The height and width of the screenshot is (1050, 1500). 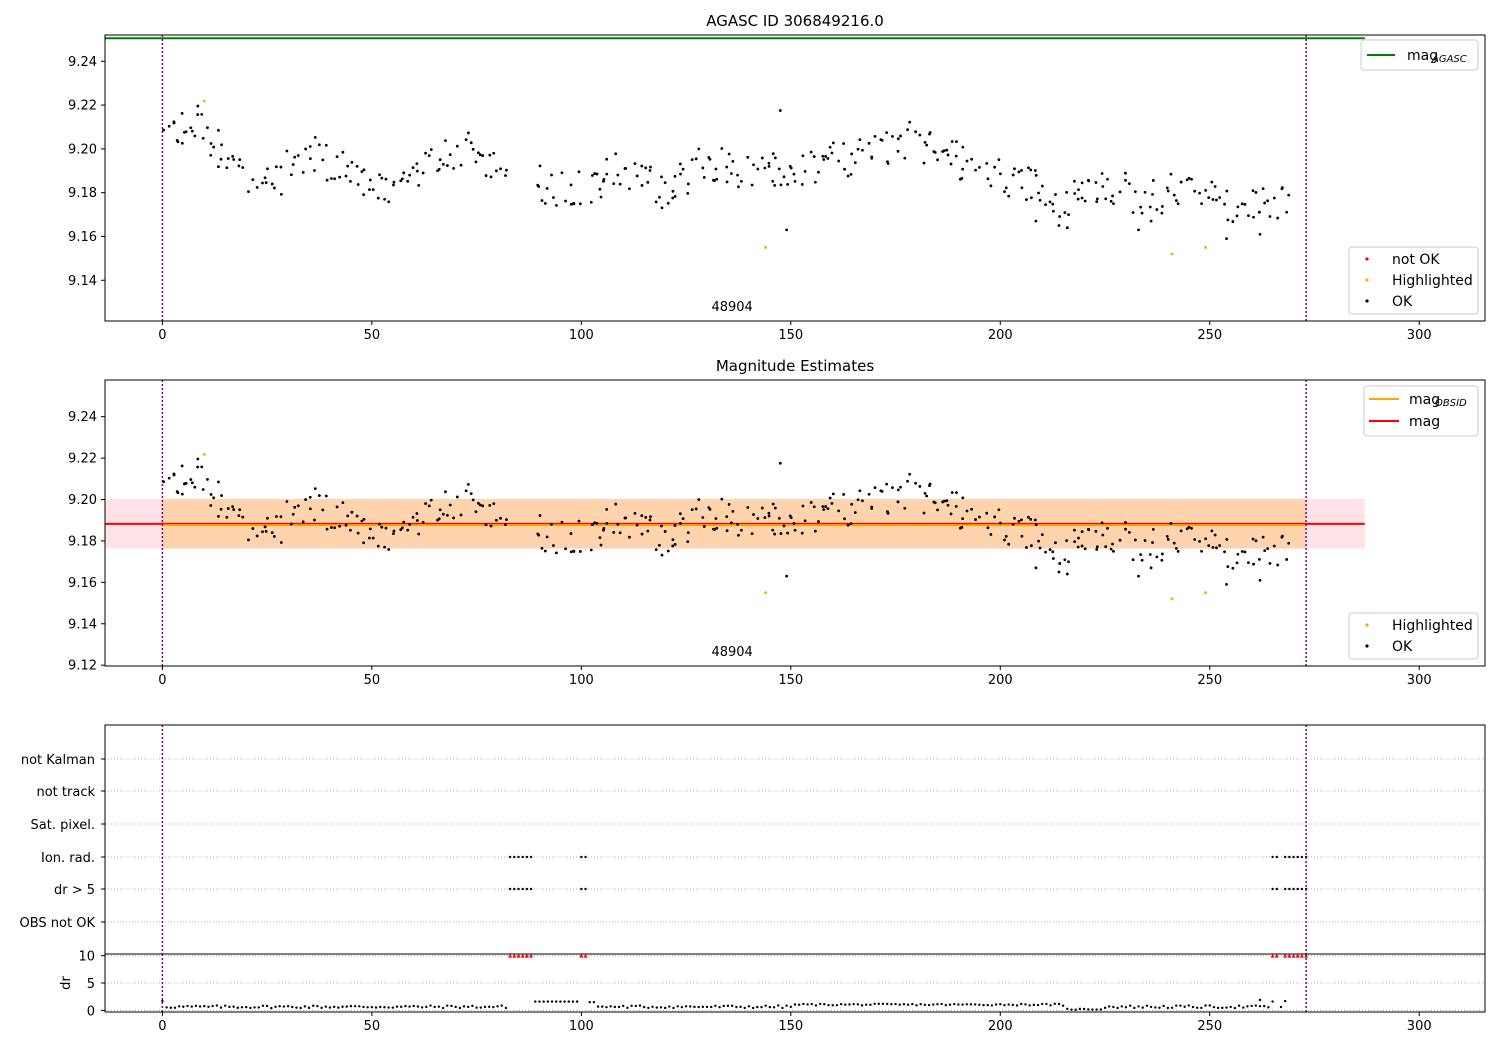 What do you see at coordinates (82, 624) in the screenshot?
I see `mid-ytick-label: 9.14` at bounding box center [82, 624].